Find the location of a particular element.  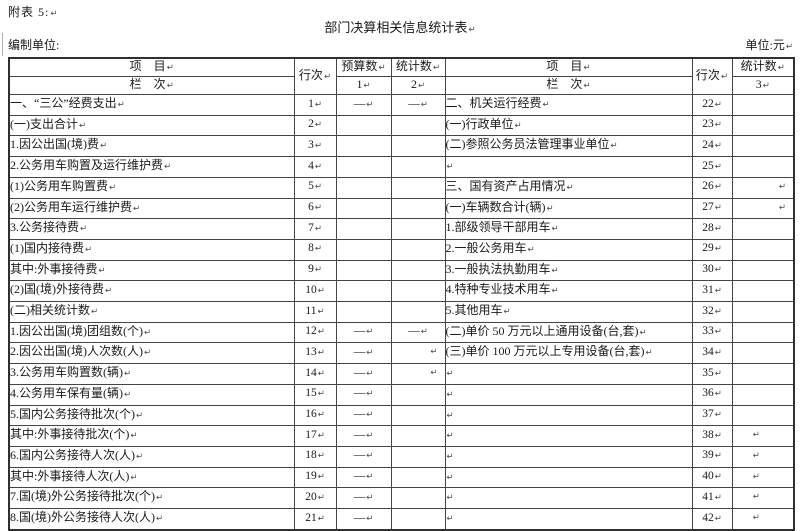

line-no: 5 is located at coordinates (311, 186).